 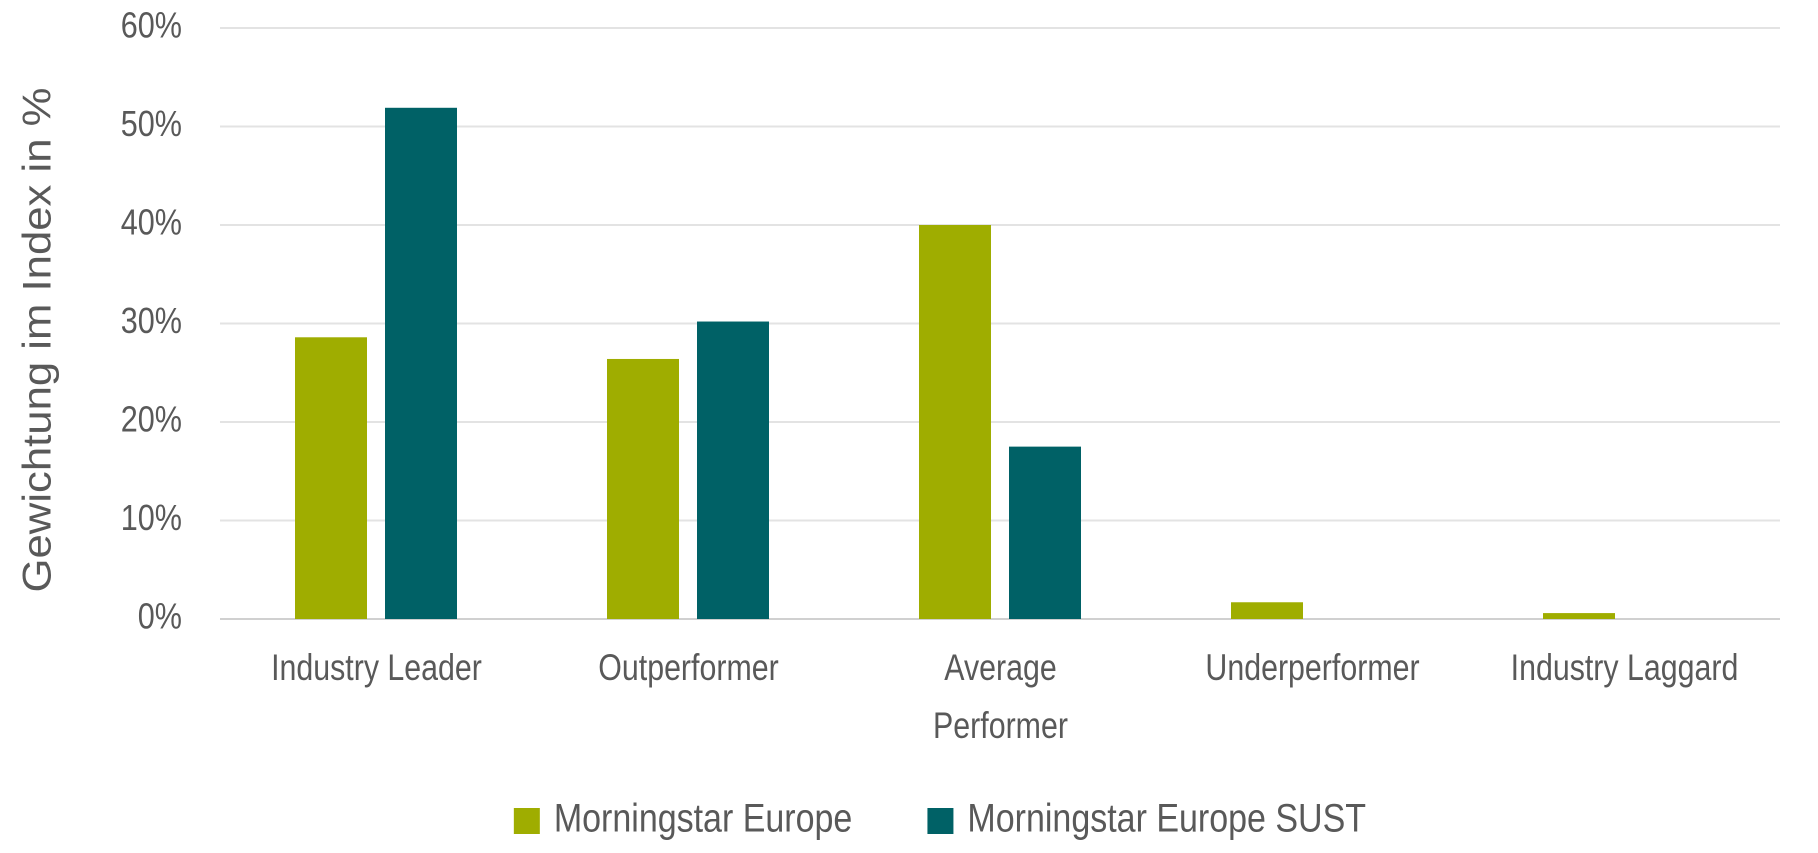 What do you see at coordinates (1166, 817) in the screenshot?
I see `legend-label: Morningstar Europe SUST` at bounding box center [1166, 817].